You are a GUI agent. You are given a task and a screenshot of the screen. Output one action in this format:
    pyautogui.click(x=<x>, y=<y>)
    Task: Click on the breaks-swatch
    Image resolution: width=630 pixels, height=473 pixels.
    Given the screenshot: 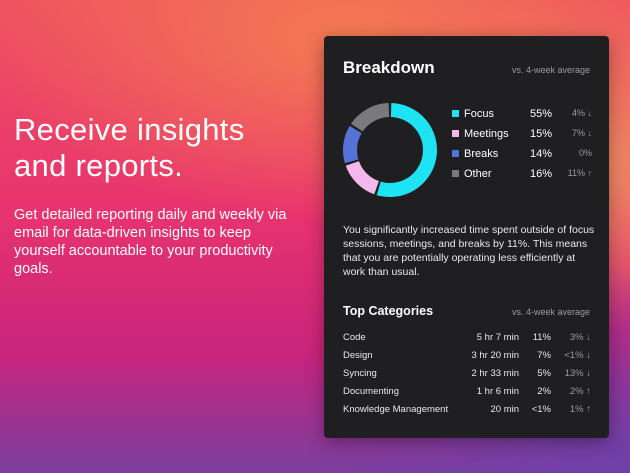 What is the action you would take?
    pyautogui.click(x=455, y=153)
    